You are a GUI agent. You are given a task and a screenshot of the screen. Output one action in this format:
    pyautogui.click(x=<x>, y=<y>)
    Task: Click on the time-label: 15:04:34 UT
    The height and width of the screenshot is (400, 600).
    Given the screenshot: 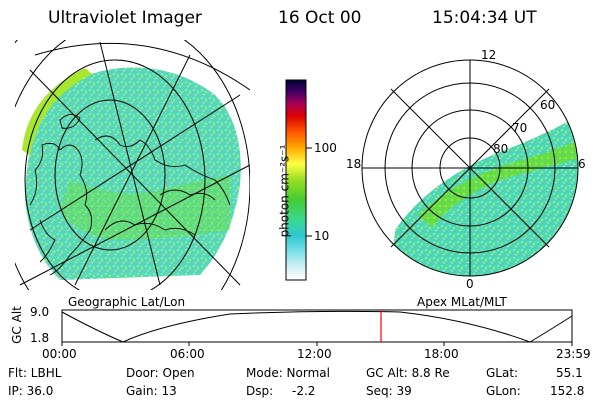 What is the action you would take?
    pyautogui.click(x=484, y=18)
    